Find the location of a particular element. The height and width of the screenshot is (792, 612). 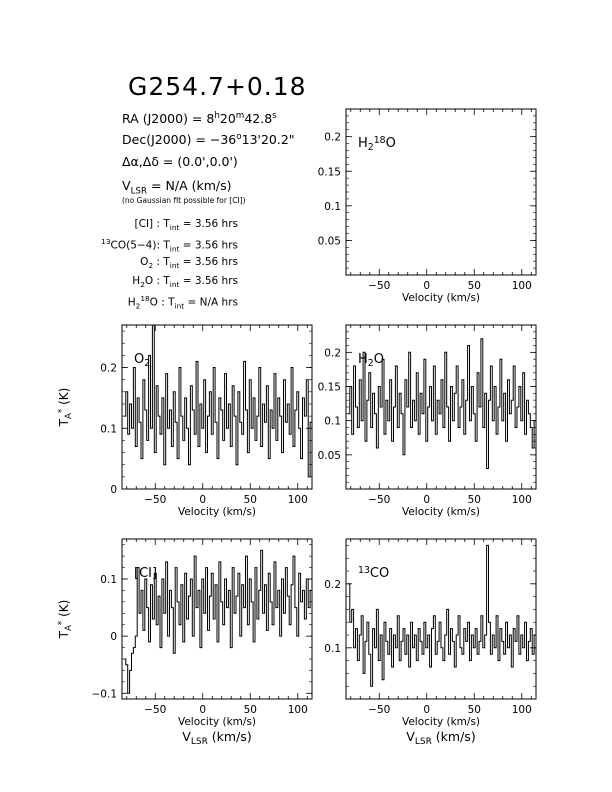

ra-hours: 8 is located at coordinates (210, 119).